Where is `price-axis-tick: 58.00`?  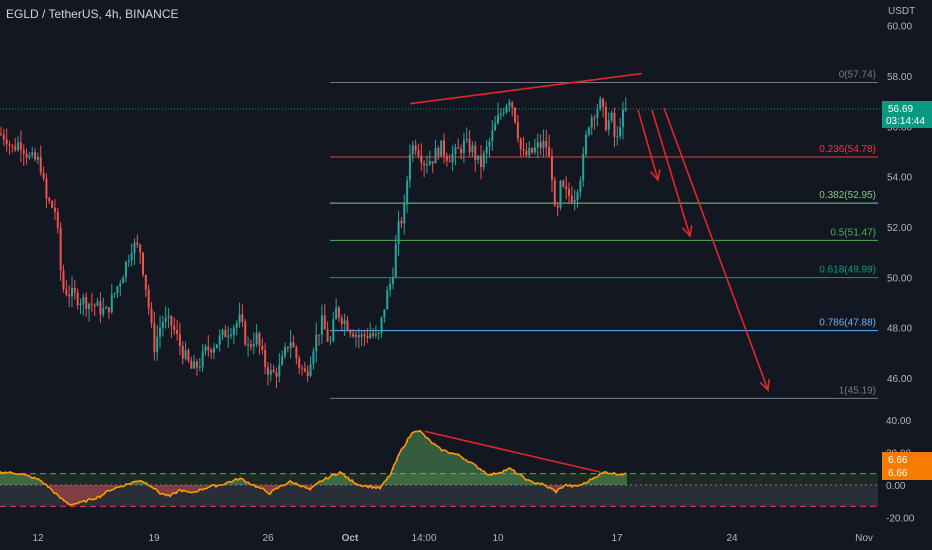 price-axis-tick: 58.00 is located at coordinates (899, 77).